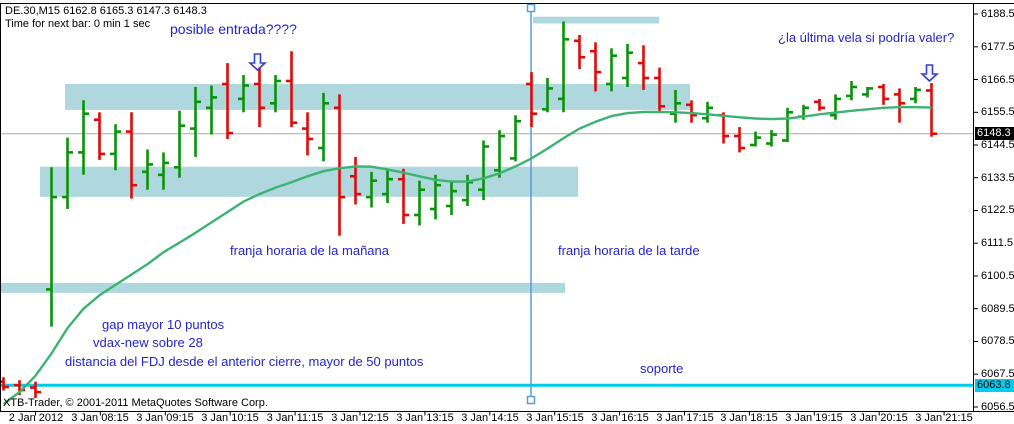 The width and height of the screenshot is (1014, 424). I want to click on price-axis-label: 6188.5, so click(997, 14).